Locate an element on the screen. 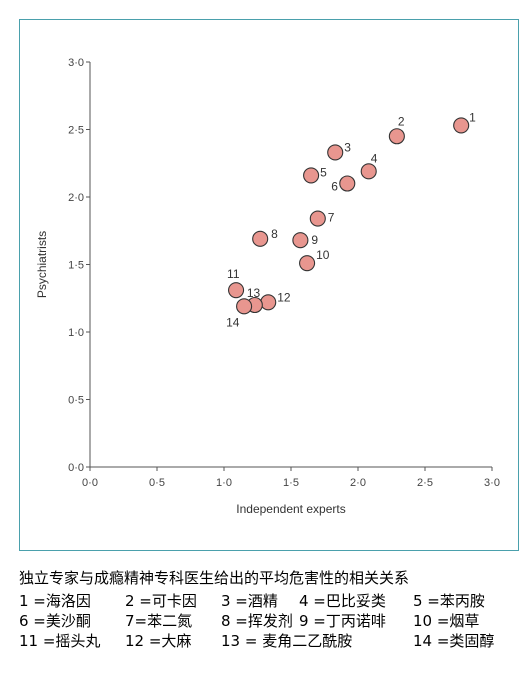 The width and height of the screenshot is (527, 680). figure-caption: 独立专家与成瘾精神专科医生给出的平均危害性的相关关系 is located at coordinates (214, 578).